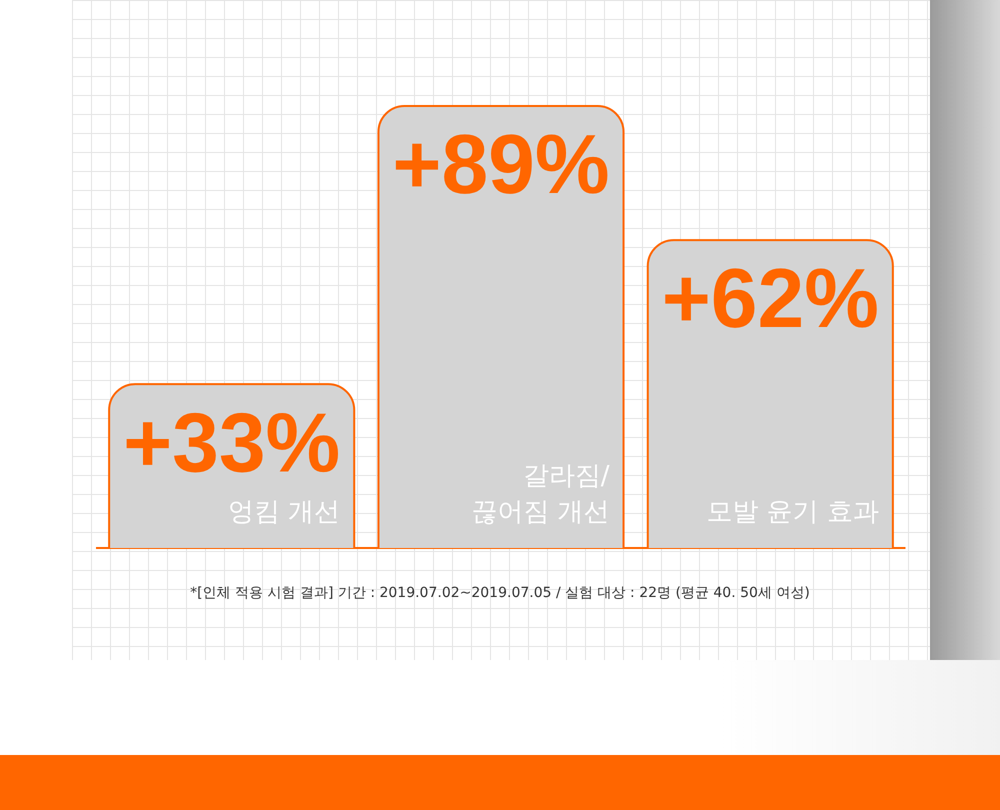 The width and height of the screenshot is (1000, 810). What do you see at coordinates (231, 442) in the screenshot?
I see `data-label: +33%` at bounding box center [231, 442].